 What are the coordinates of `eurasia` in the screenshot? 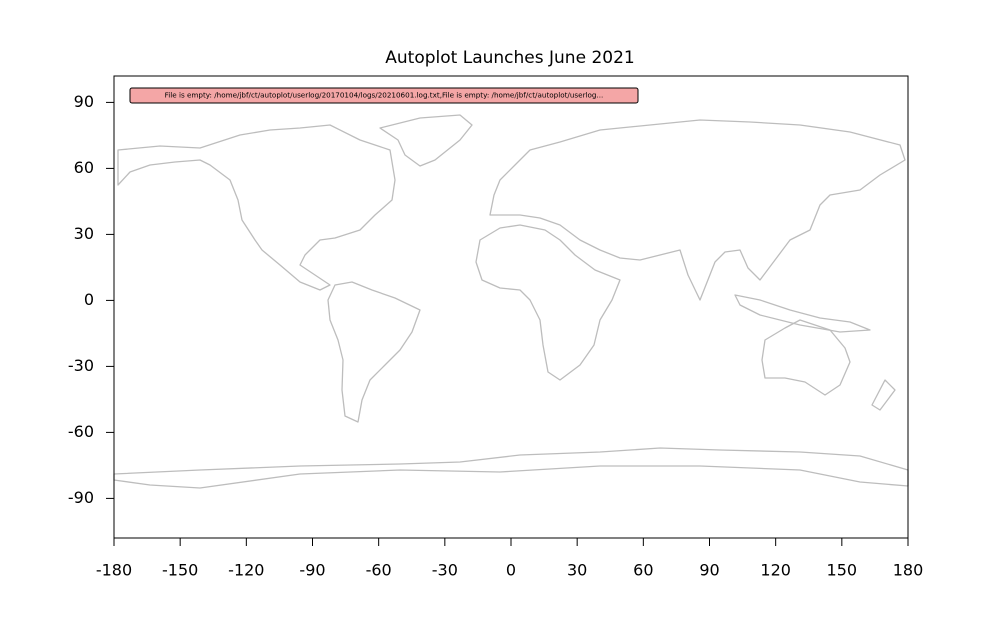 It's located at (697, 210).